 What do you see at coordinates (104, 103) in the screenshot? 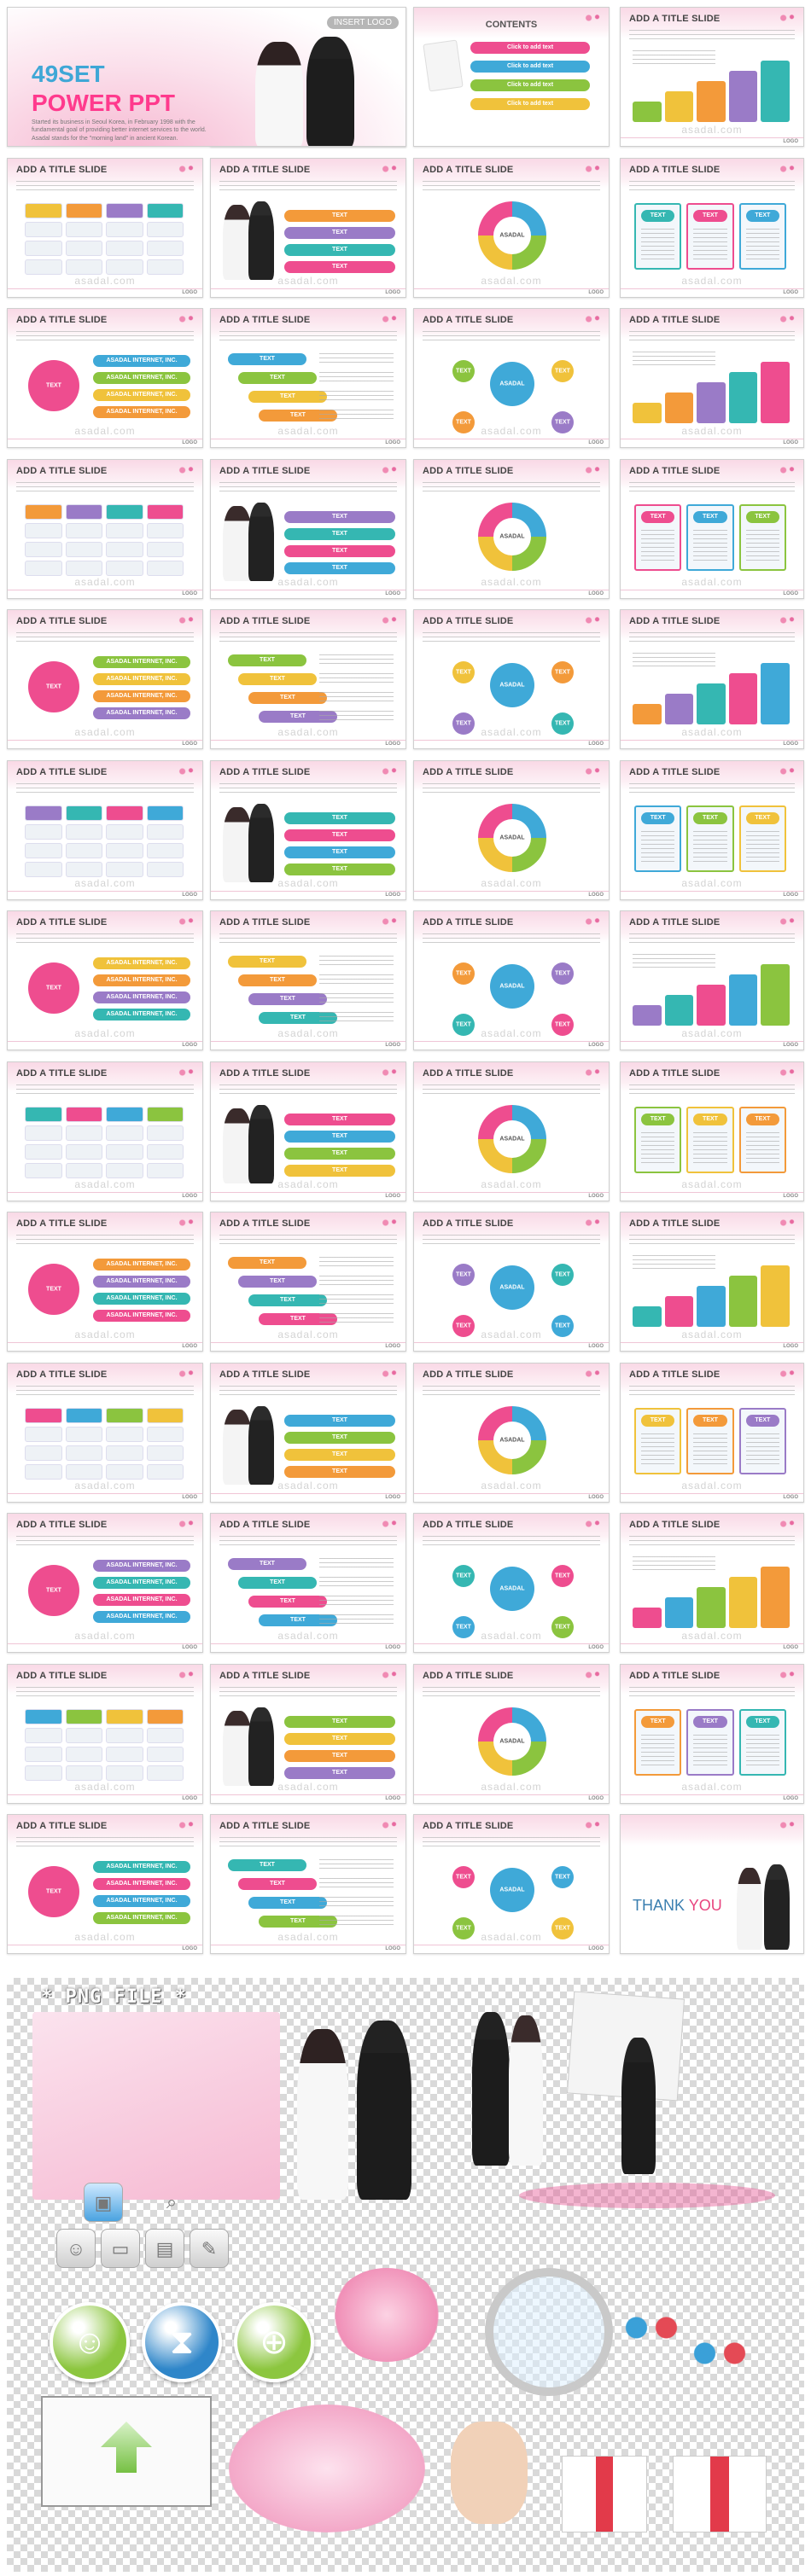
I see `cover-title-line2: POWER PPT` at bounding box center [104, 103].